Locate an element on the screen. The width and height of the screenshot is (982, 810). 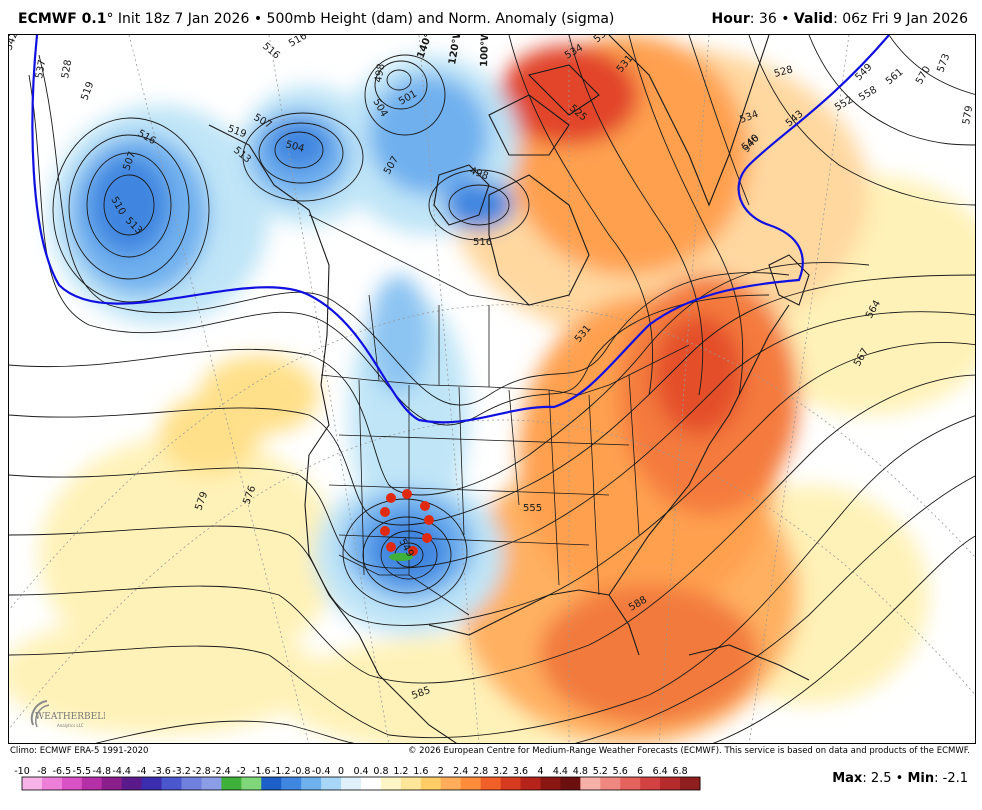
hour-label: Hour is located at coordinates (730, 19).